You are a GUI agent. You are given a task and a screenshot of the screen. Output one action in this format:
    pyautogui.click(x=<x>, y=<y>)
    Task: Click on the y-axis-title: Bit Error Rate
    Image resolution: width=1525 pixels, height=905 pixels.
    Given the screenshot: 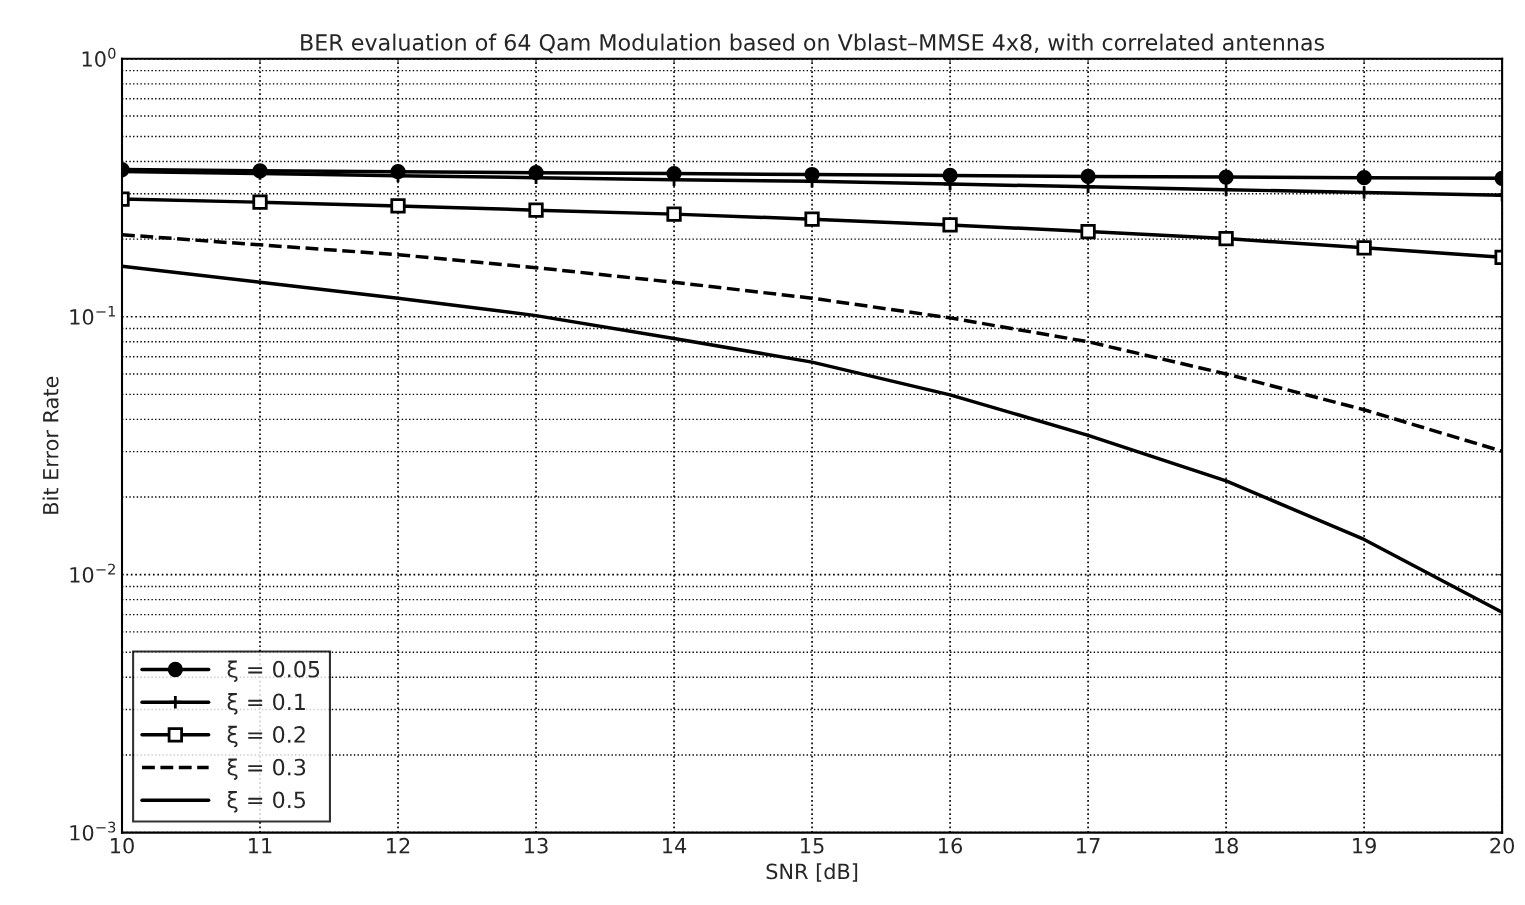 What is the action you would take?
    pyautogui.click(x=50, y=445)
    